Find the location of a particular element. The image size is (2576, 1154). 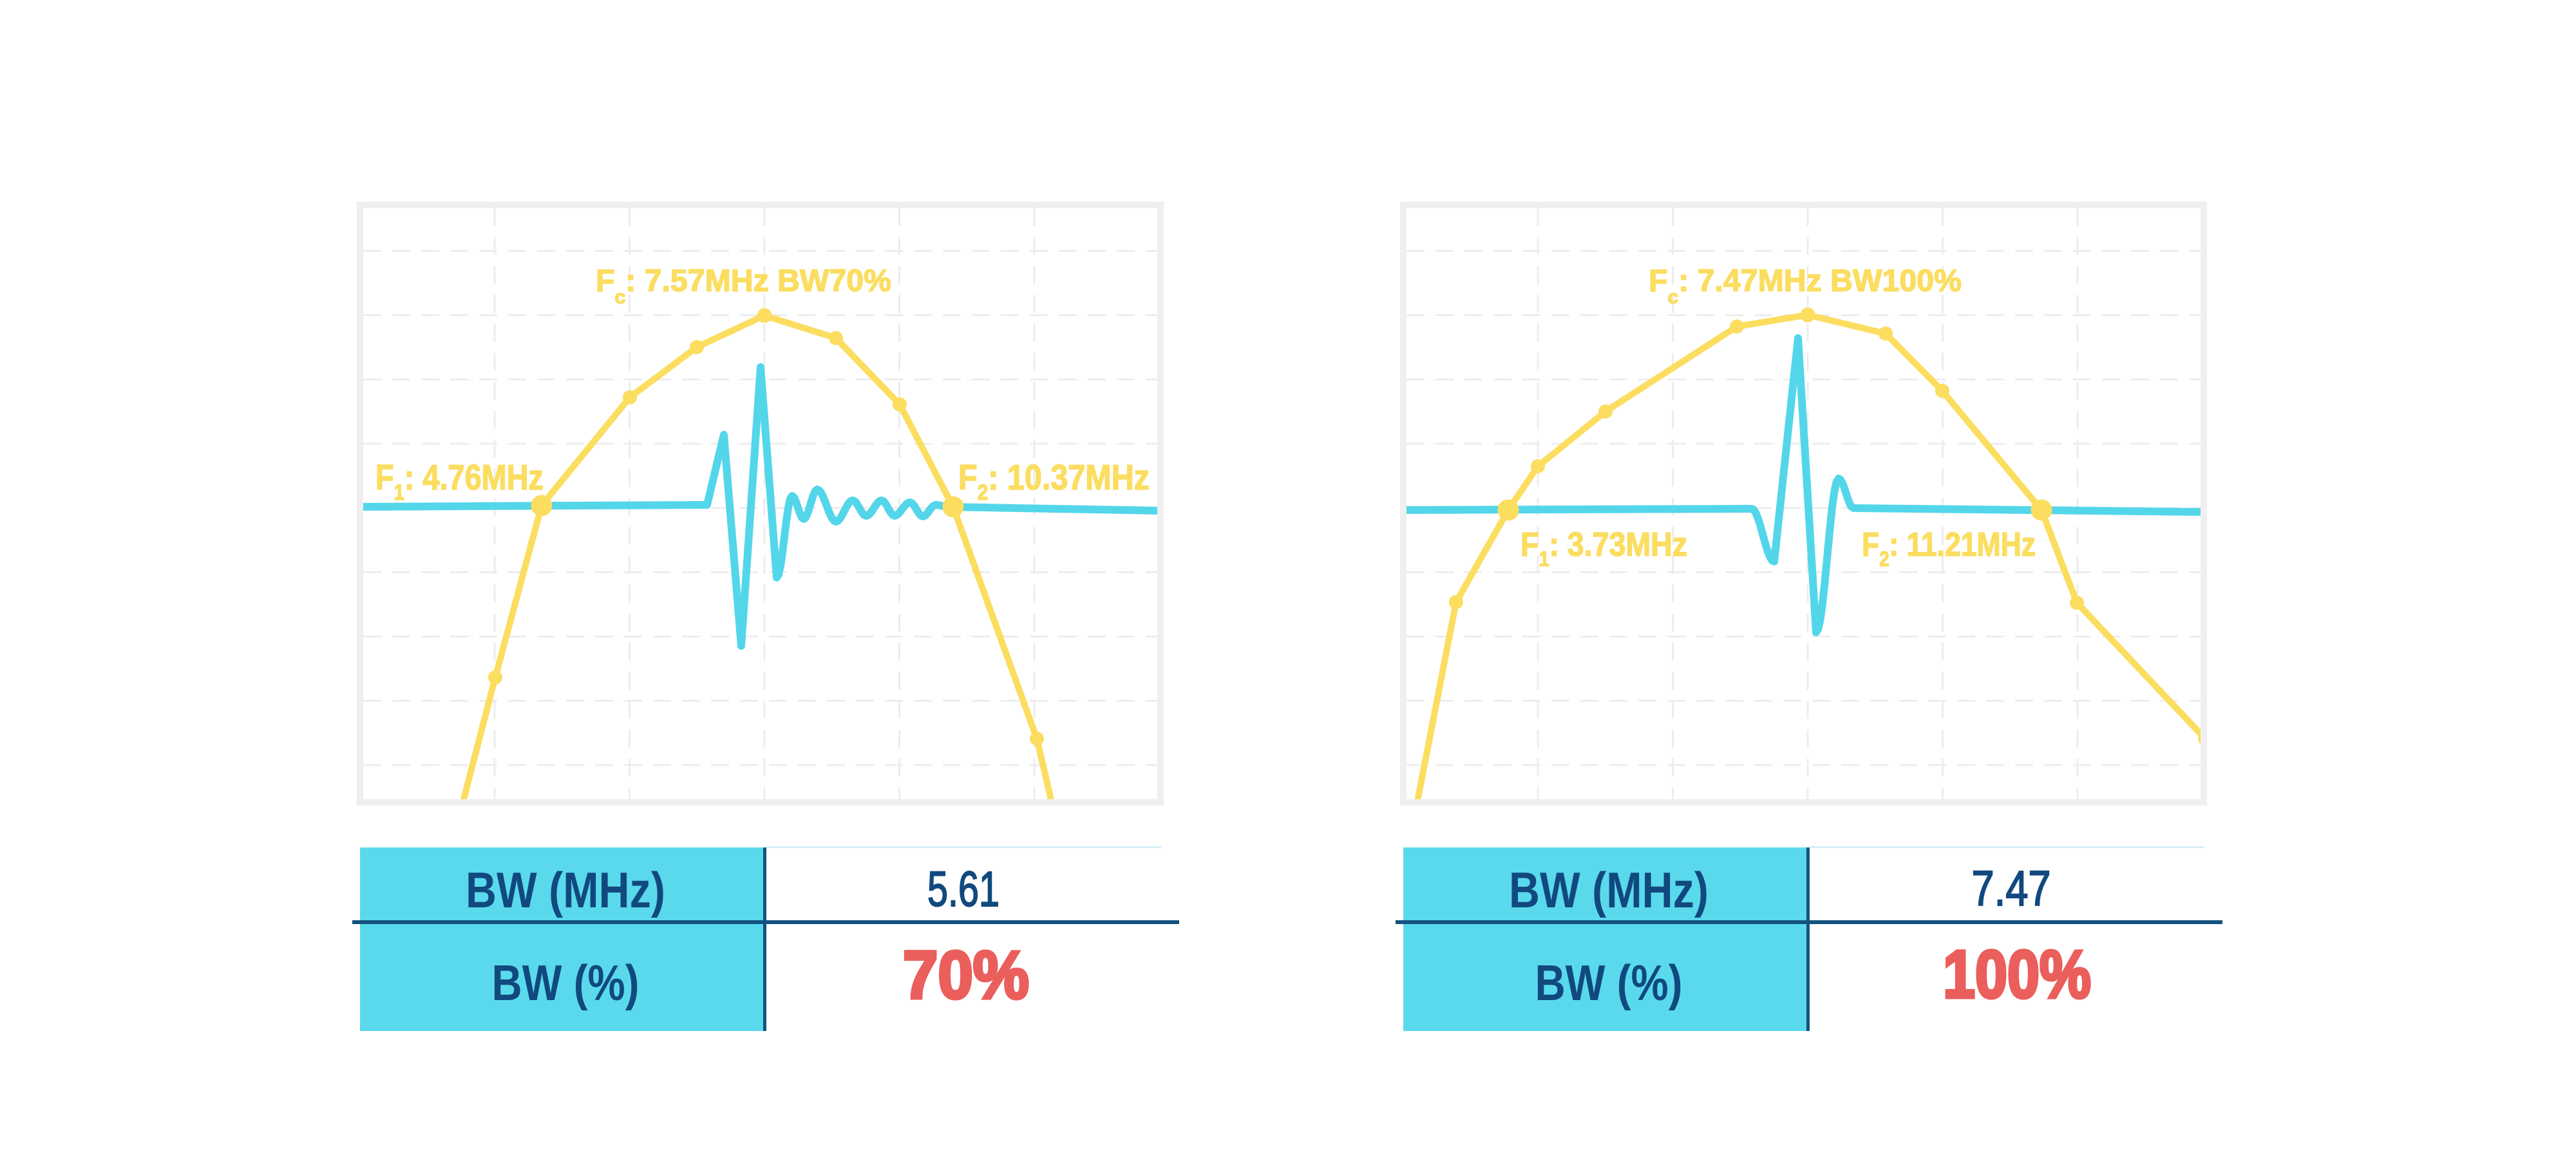

svg-text: F2: 11.21MHz is located at coordinates (1949, 548).